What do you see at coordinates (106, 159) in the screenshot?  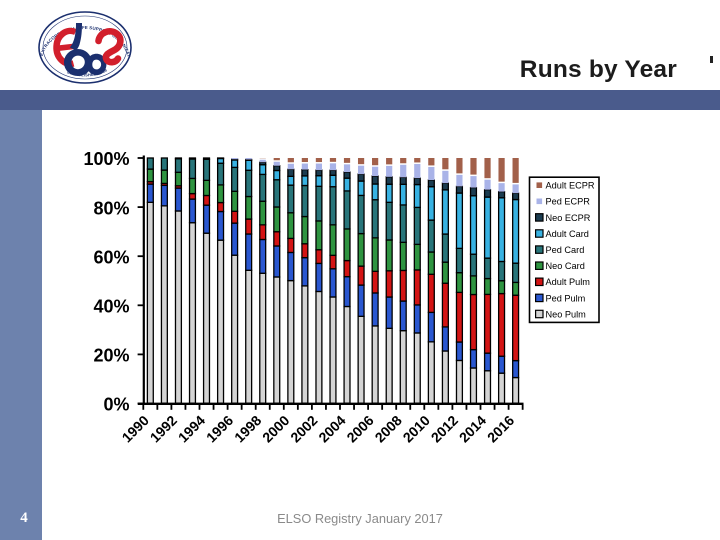 I see `svg-text: 100%` at bounding box center [106, 159].